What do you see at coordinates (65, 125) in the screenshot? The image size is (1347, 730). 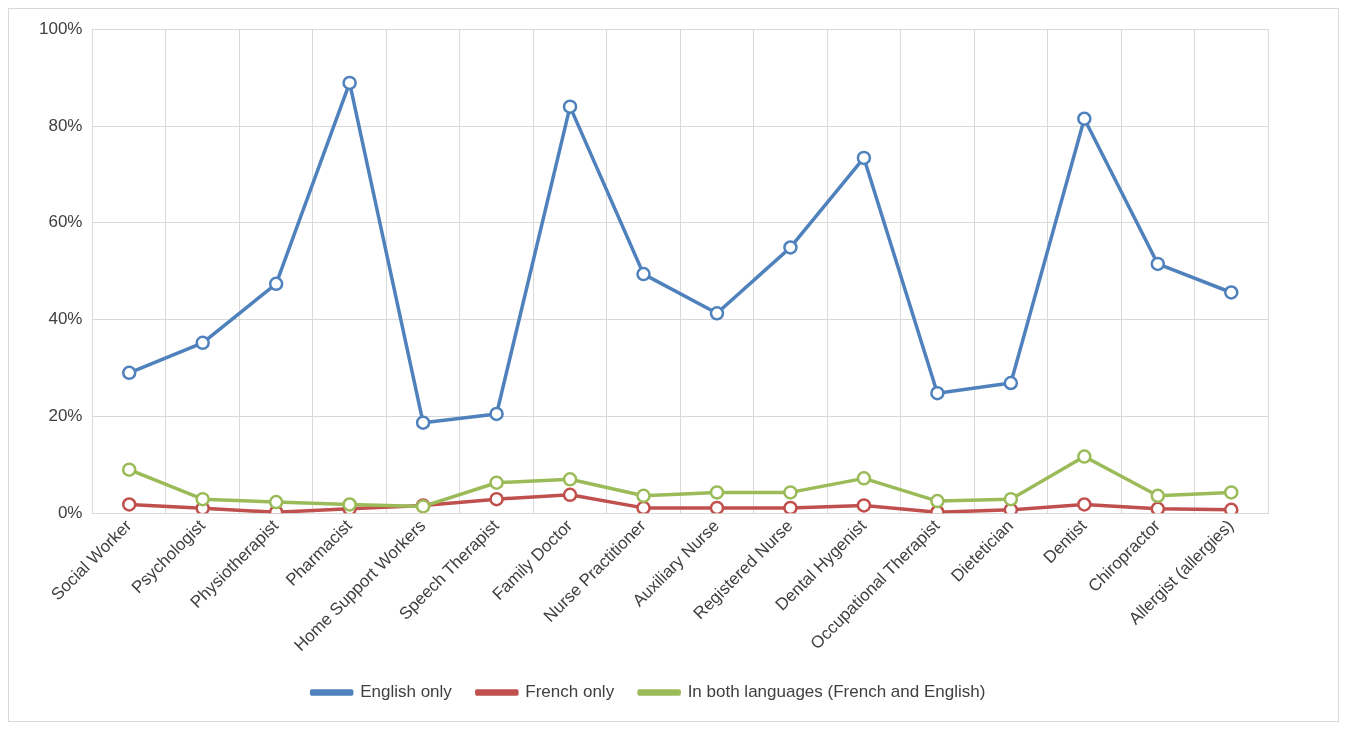 I see `y-tick-label: 80%` at bounding box center [65, 125].